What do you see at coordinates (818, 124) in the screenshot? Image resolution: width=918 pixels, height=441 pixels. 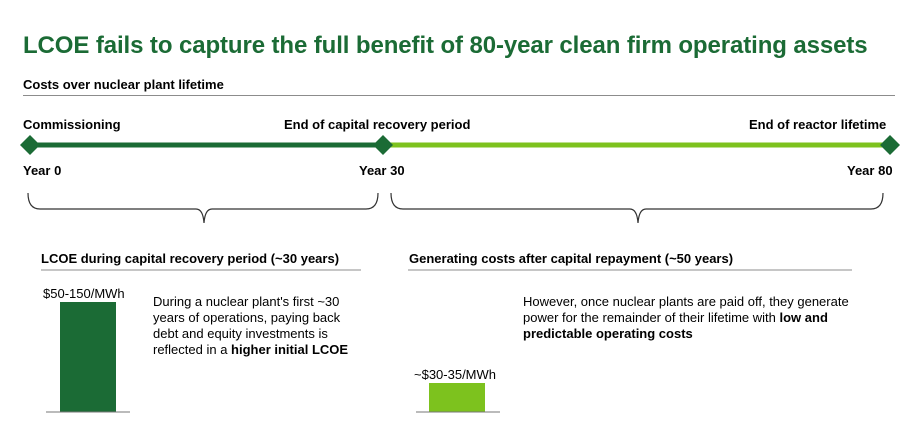 I see `milestone-label-end-of-lifetime: End of reactor lifetime` at bounding box center [818, 124].